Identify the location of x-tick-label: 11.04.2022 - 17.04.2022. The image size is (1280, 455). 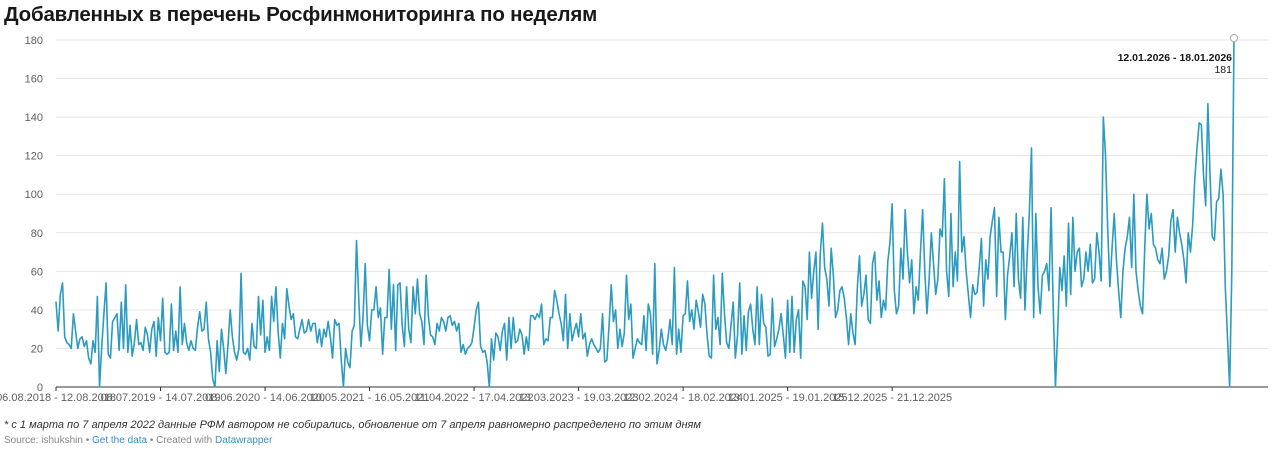
(474, 398).